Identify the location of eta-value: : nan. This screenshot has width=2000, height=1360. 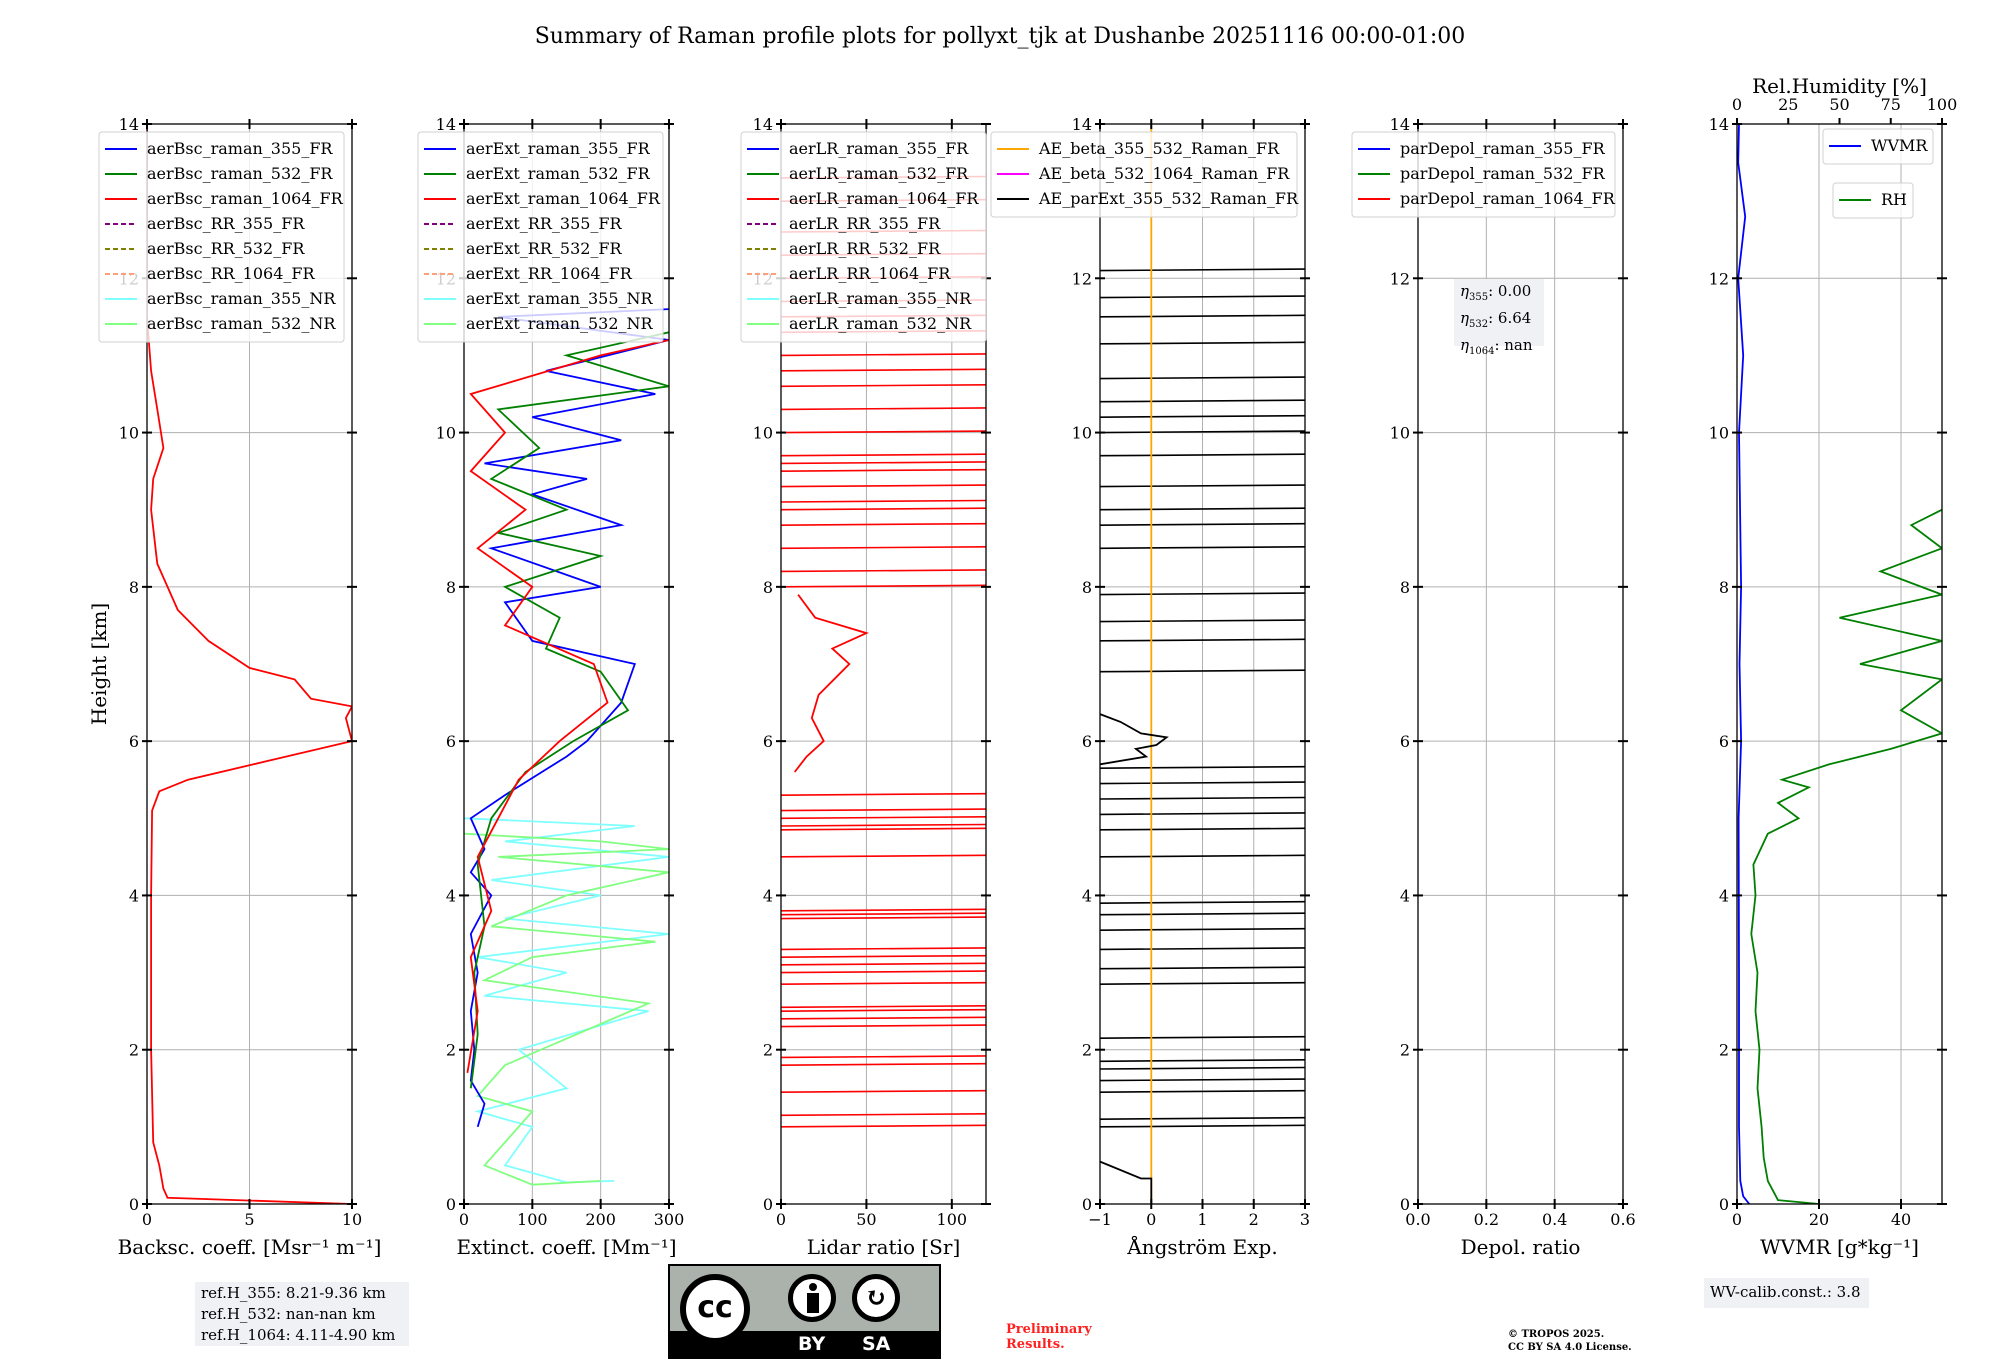
(1513, 345).